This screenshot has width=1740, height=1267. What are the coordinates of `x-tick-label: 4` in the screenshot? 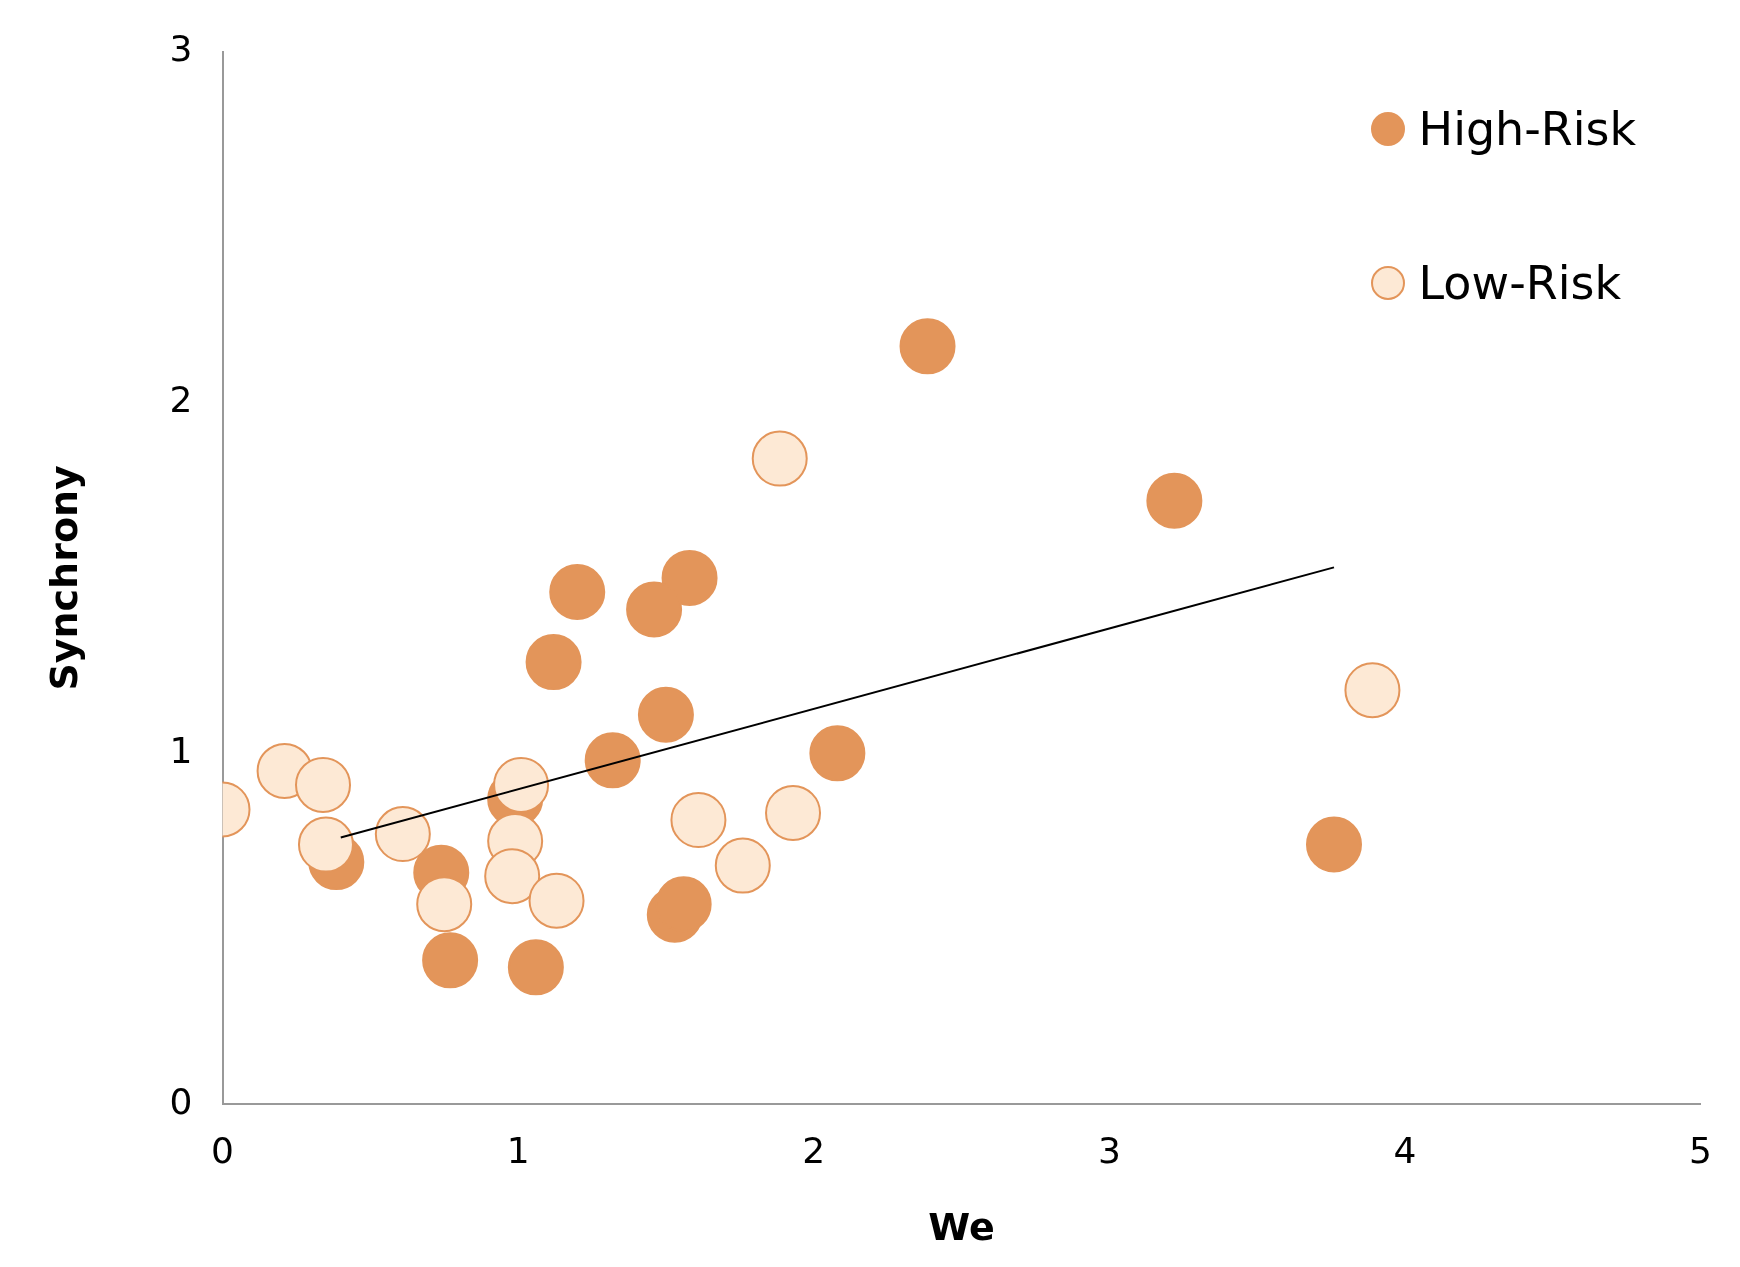 It's located at (1405, 1151).